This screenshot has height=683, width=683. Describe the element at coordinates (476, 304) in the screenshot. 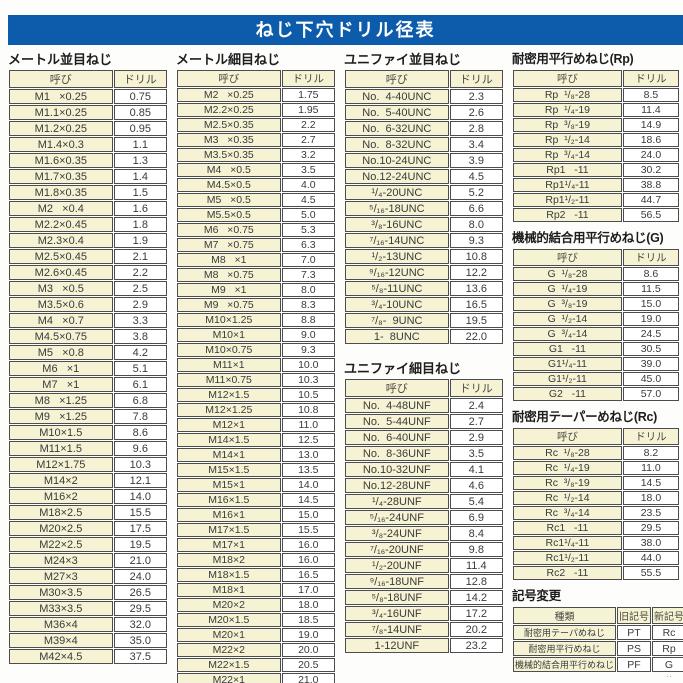

I see `drill-value: 16.5` at that location.